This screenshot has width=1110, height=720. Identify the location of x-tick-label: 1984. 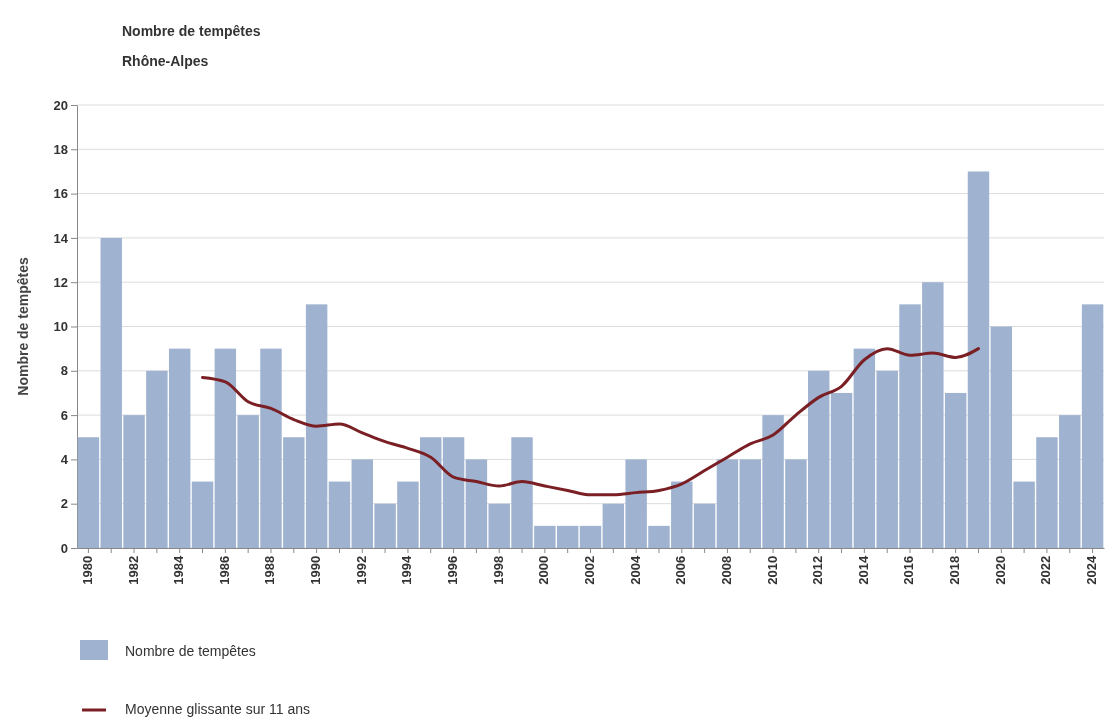
(179, 570).